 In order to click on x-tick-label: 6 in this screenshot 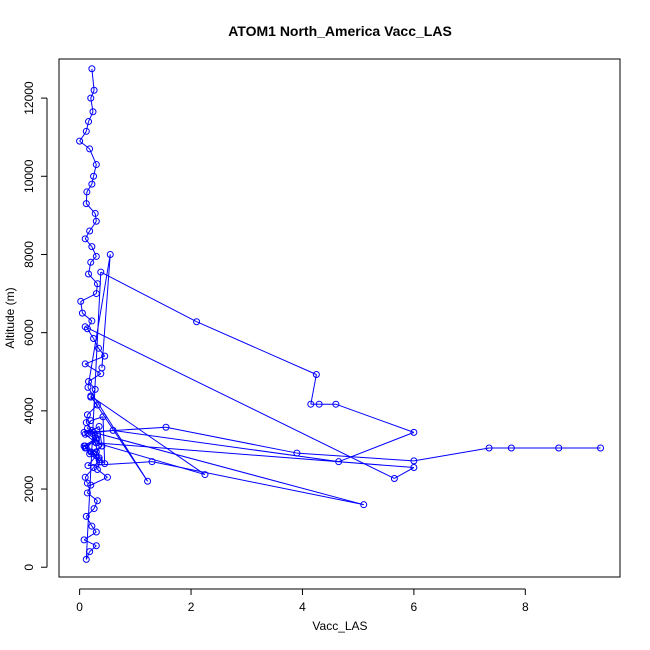, I will do `click(414, 607)`.